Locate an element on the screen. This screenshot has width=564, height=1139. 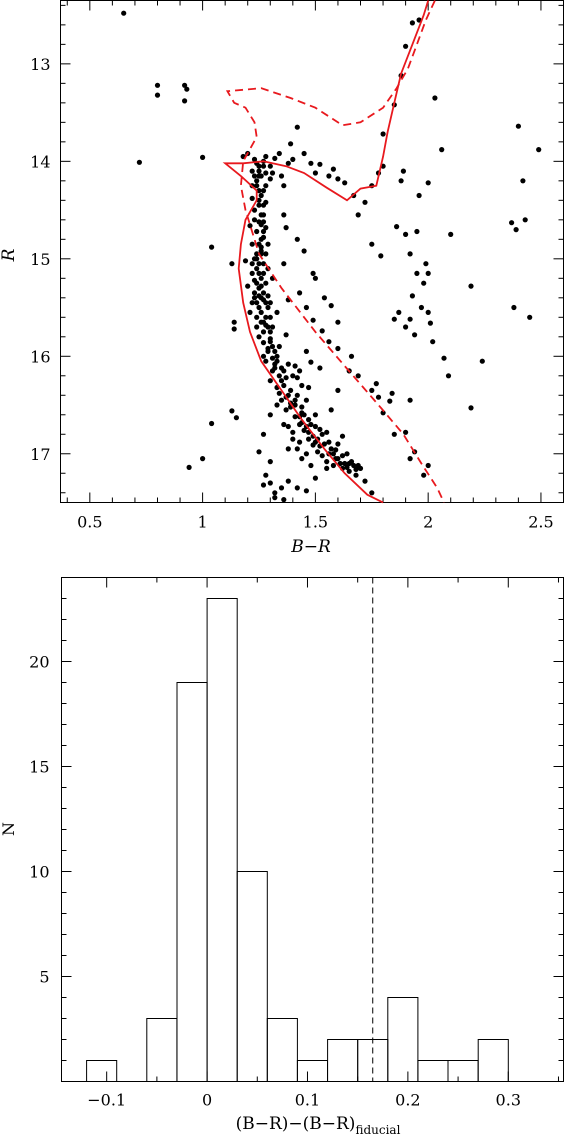
hist-y-tick-label: 5 is located at coordinates (44, 977).